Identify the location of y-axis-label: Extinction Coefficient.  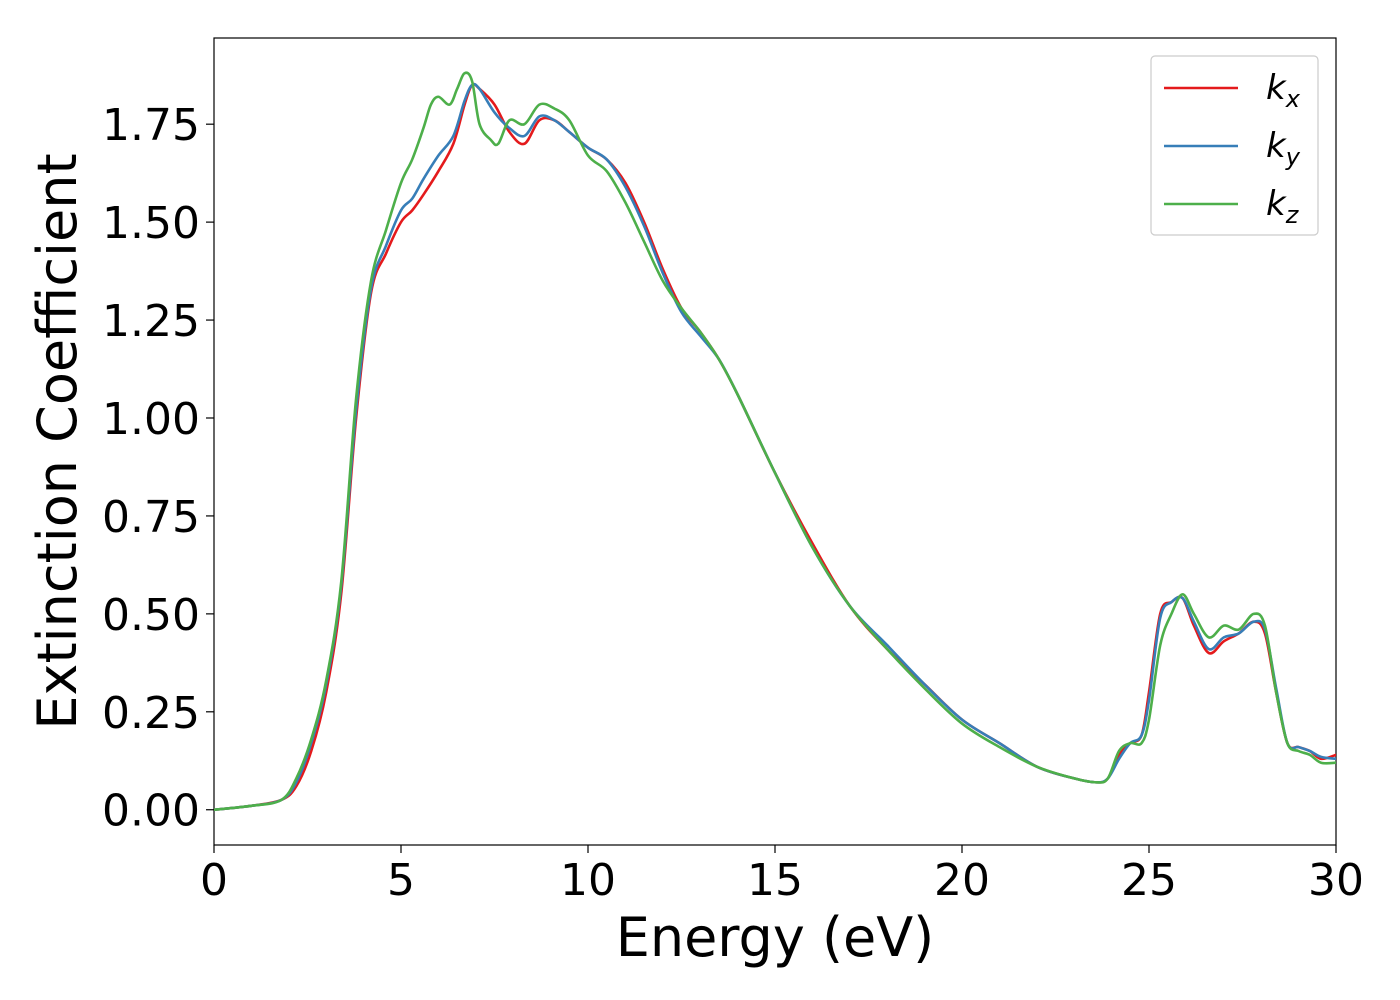
(57, 441).